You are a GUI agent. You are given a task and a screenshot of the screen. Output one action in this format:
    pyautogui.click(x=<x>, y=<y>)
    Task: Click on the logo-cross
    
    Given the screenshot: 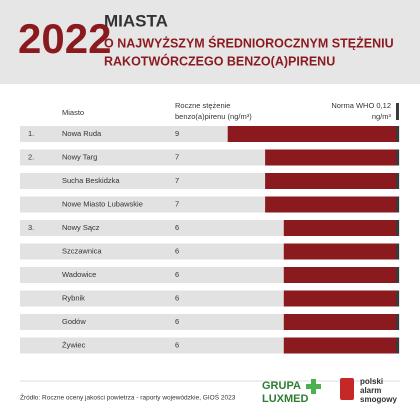 What is the action you would take?
    pyautogui.click(x=313, y=386)
    